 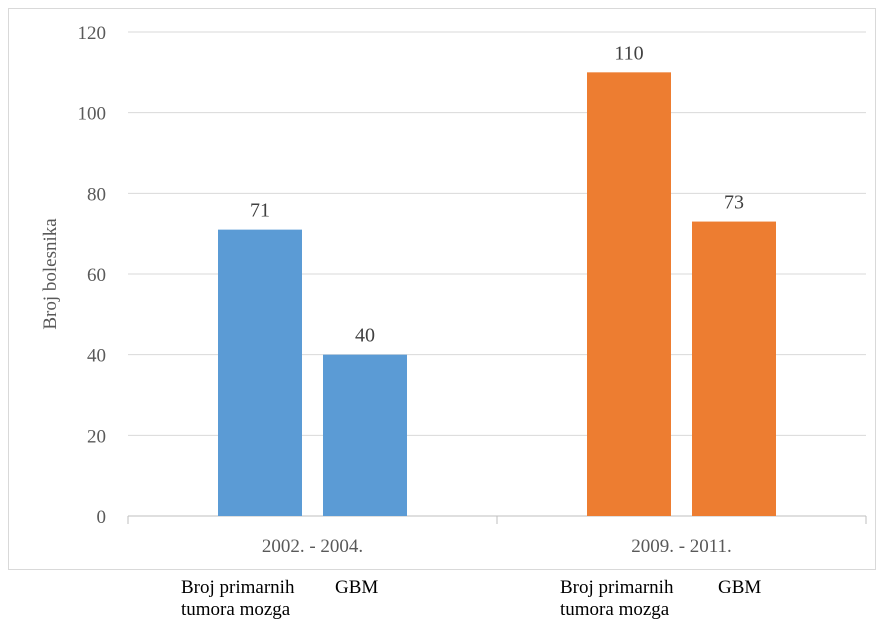 What do you see at coordinates (734, 203) in the screenshot?
I see `data-label: 73` at bounding box center [734, 203].